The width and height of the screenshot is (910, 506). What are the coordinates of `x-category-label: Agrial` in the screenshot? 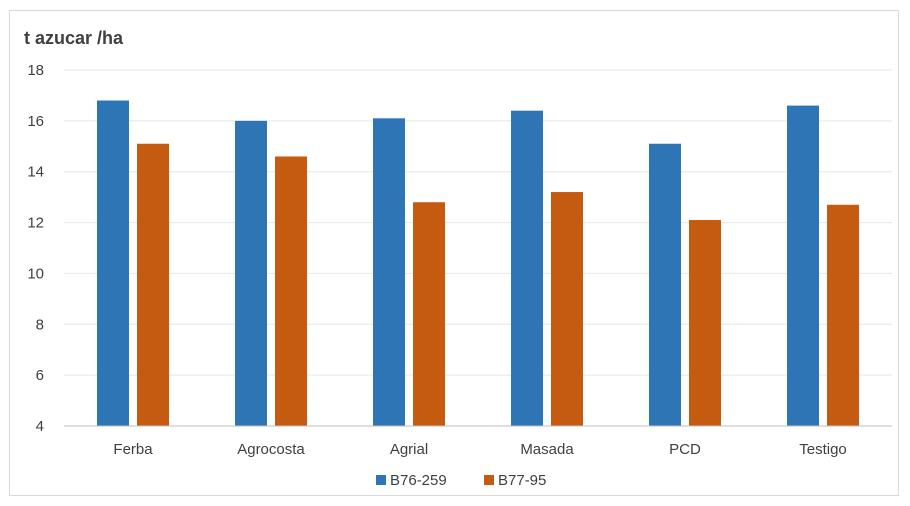 It's located at (409, 449).